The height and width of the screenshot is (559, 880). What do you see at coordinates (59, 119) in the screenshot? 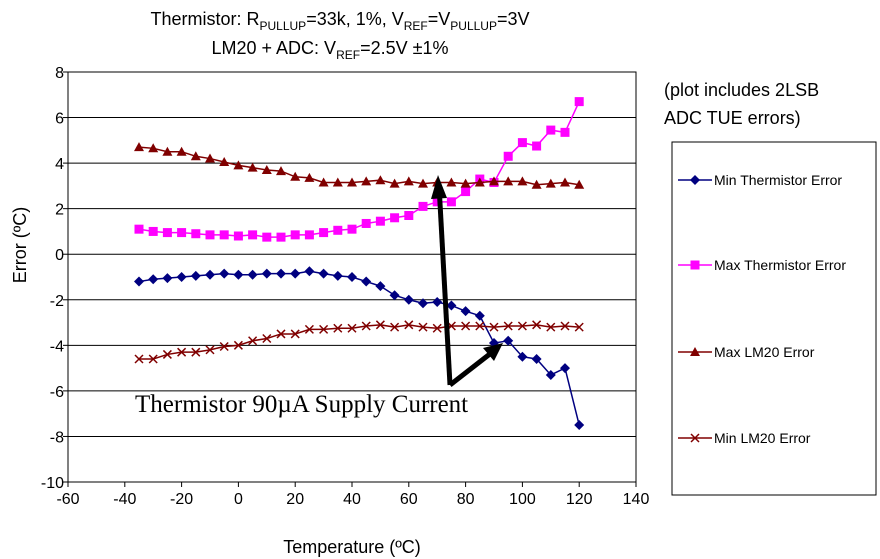
I see `y-tick-label: 6` at bounding box center [59, 119].